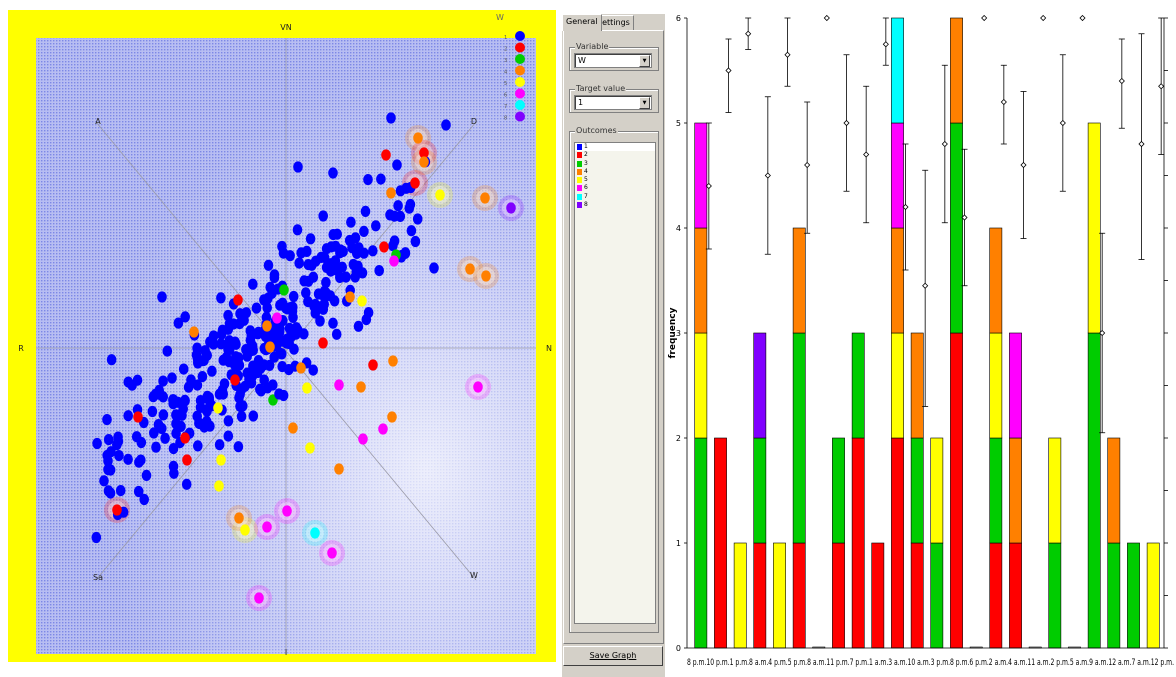 This screenshot has width=1176, height=677. I want to click on variable-select: W ▼, so click(613, 60).